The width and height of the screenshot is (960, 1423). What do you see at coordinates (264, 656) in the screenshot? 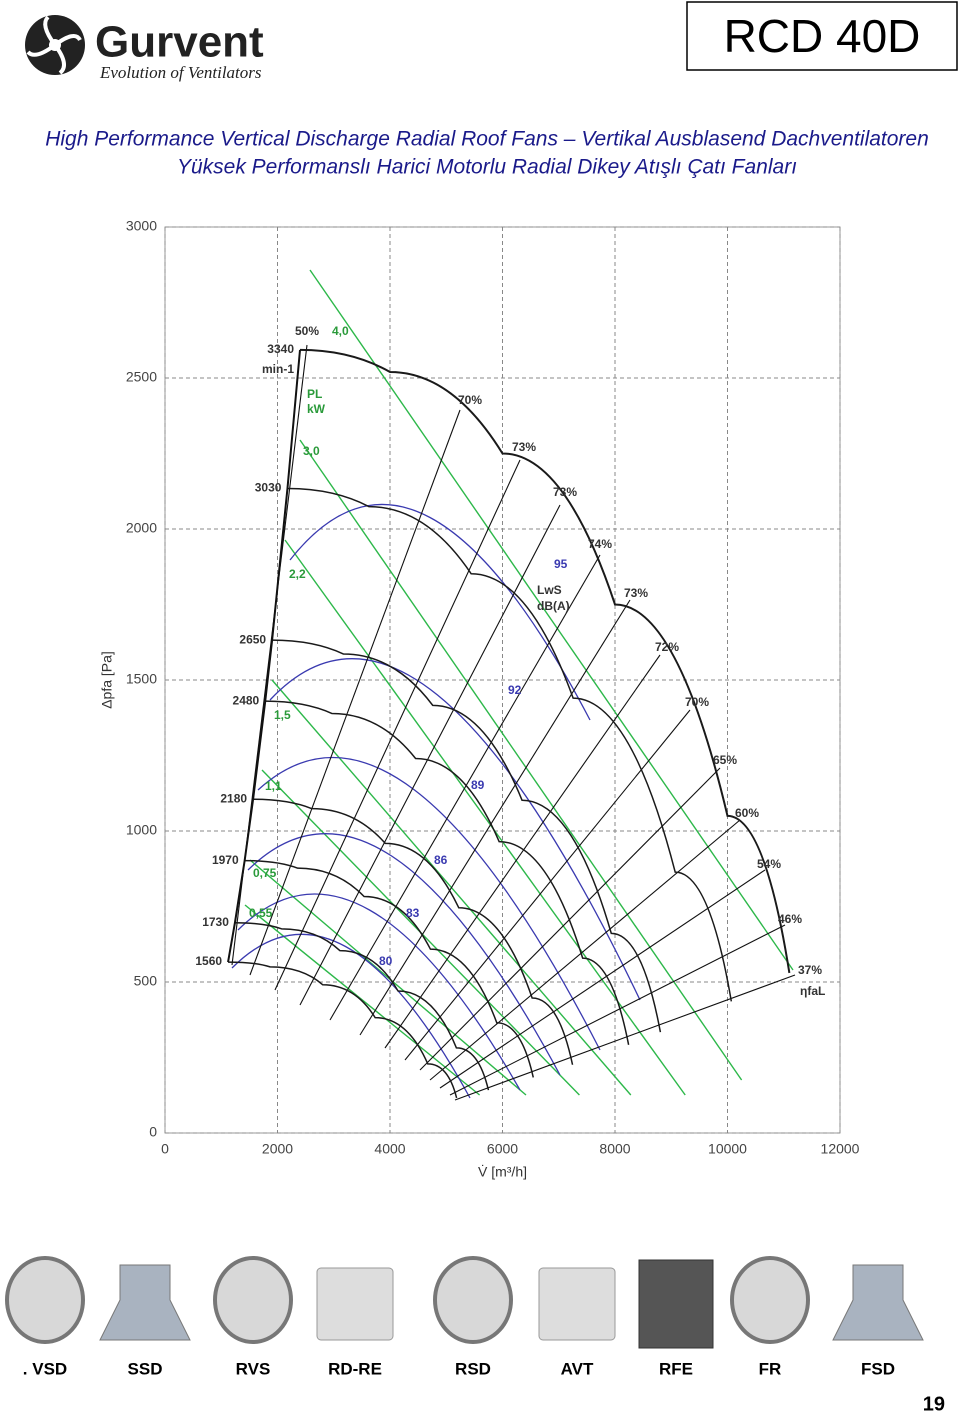
I see `envelope` at bounding box center [264, 656].